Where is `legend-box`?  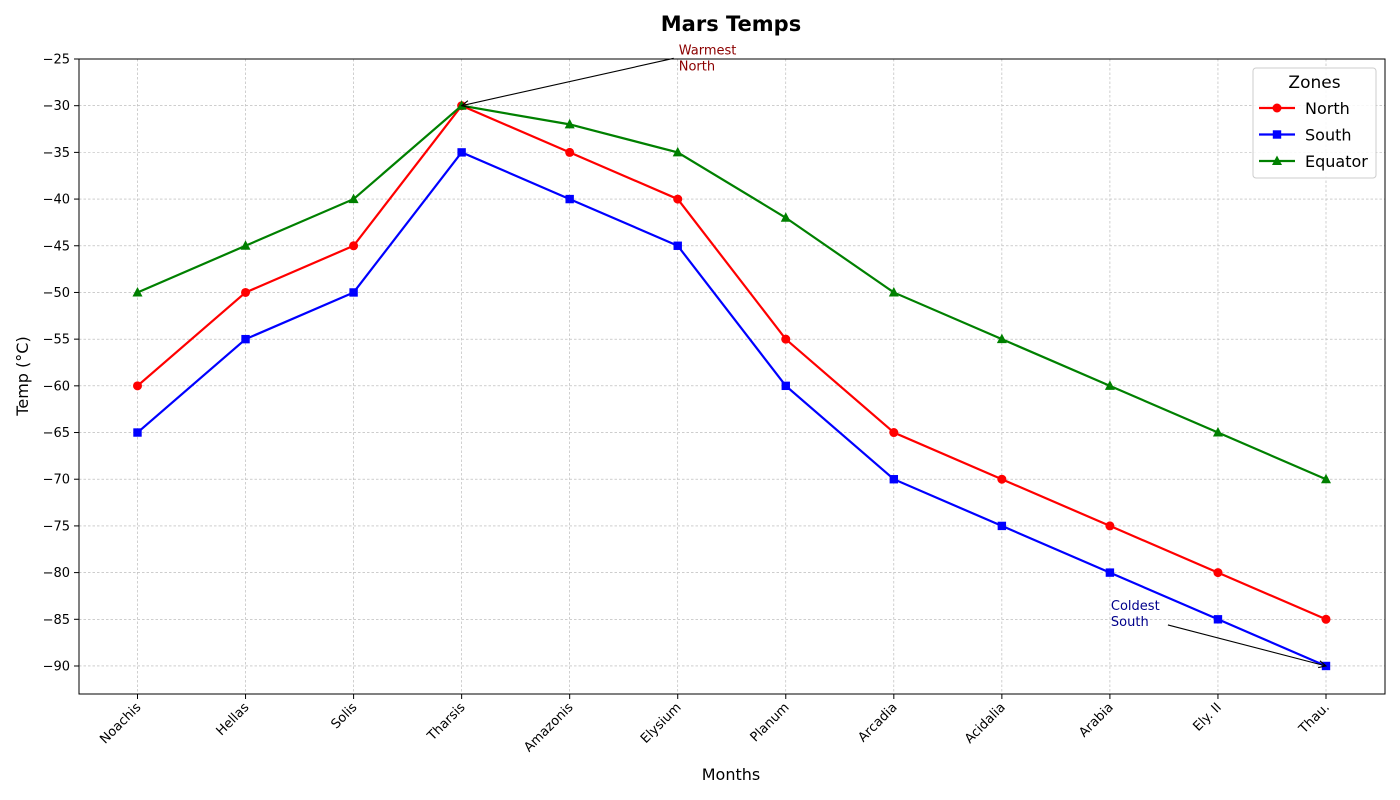 legend-box is located at coordinates (1314, 123).